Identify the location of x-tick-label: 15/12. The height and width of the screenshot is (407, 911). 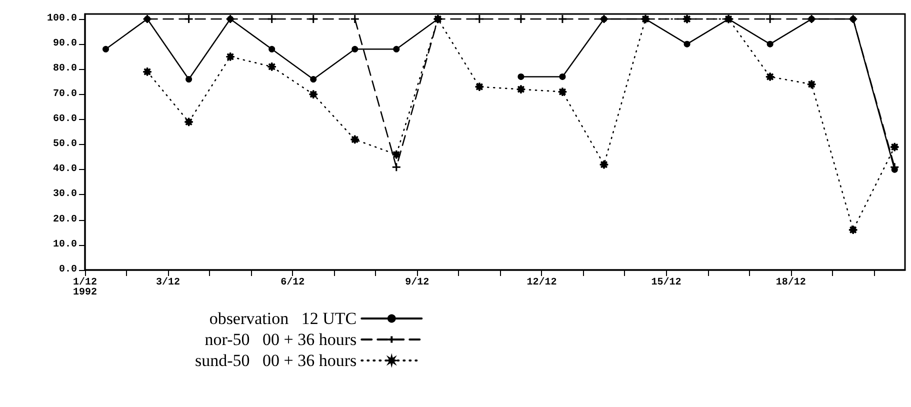
(666, 282).